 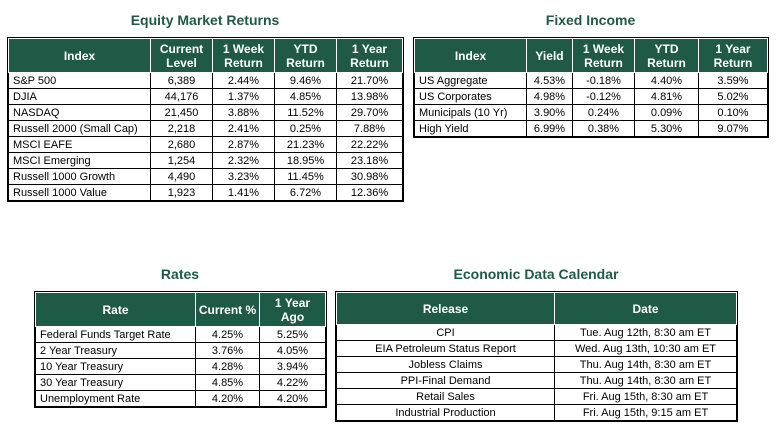 I want to click on row-label: MSCI Emerging, so click(x=79, y=160).